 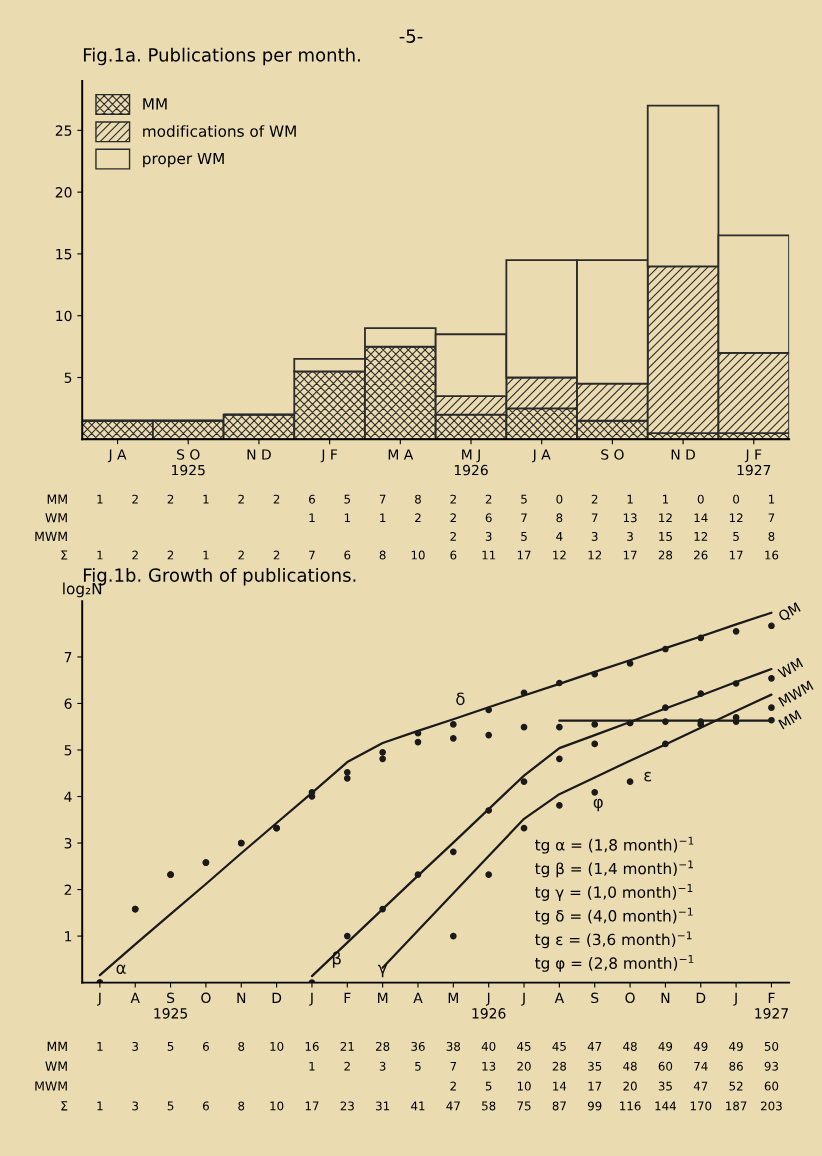 I want to click on y-tick-label: 10, so click(x=64, y=316).